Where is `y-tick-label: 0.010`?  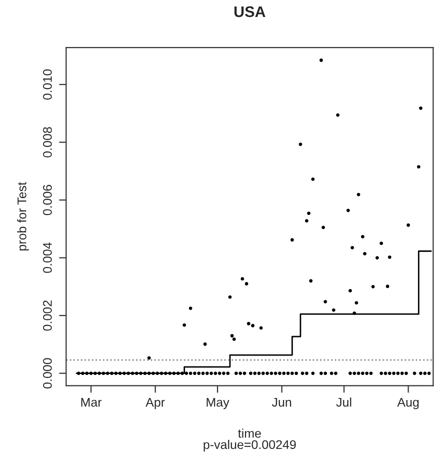
y-tick-label: 0.010 is located at coordinates (47, 84).